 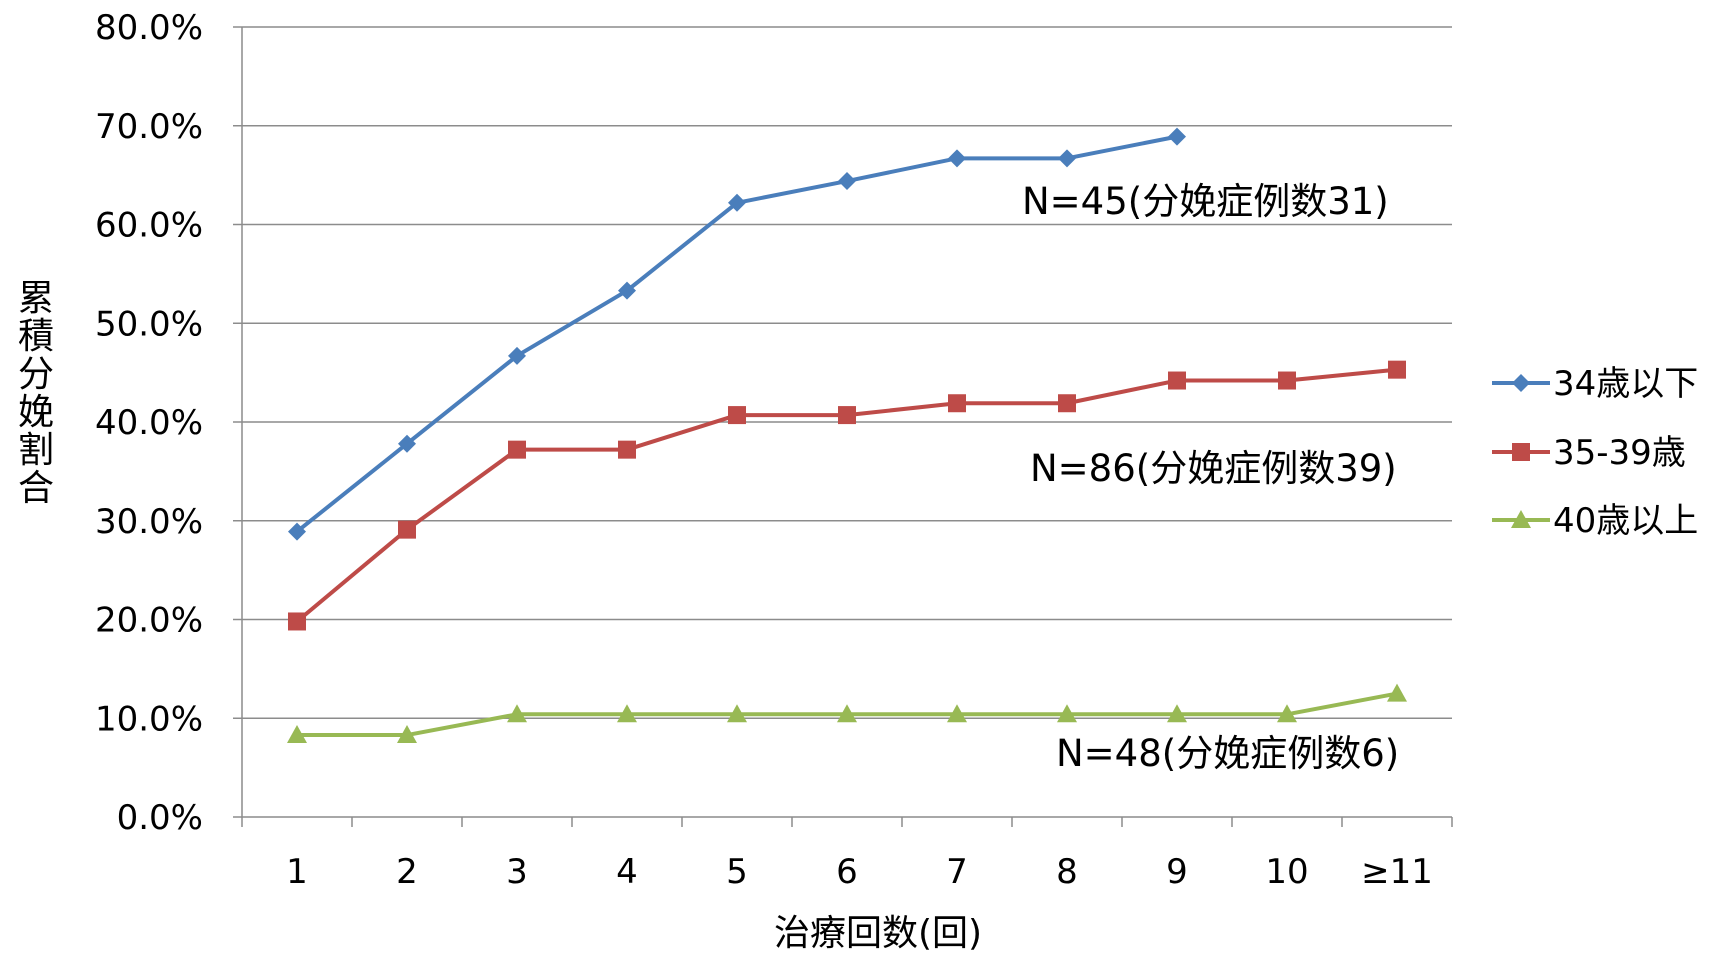 What do you see at coordinates (517, 872) in the screenshot?
I see `x-tick-label: 3` at bounding box center [517, 872].